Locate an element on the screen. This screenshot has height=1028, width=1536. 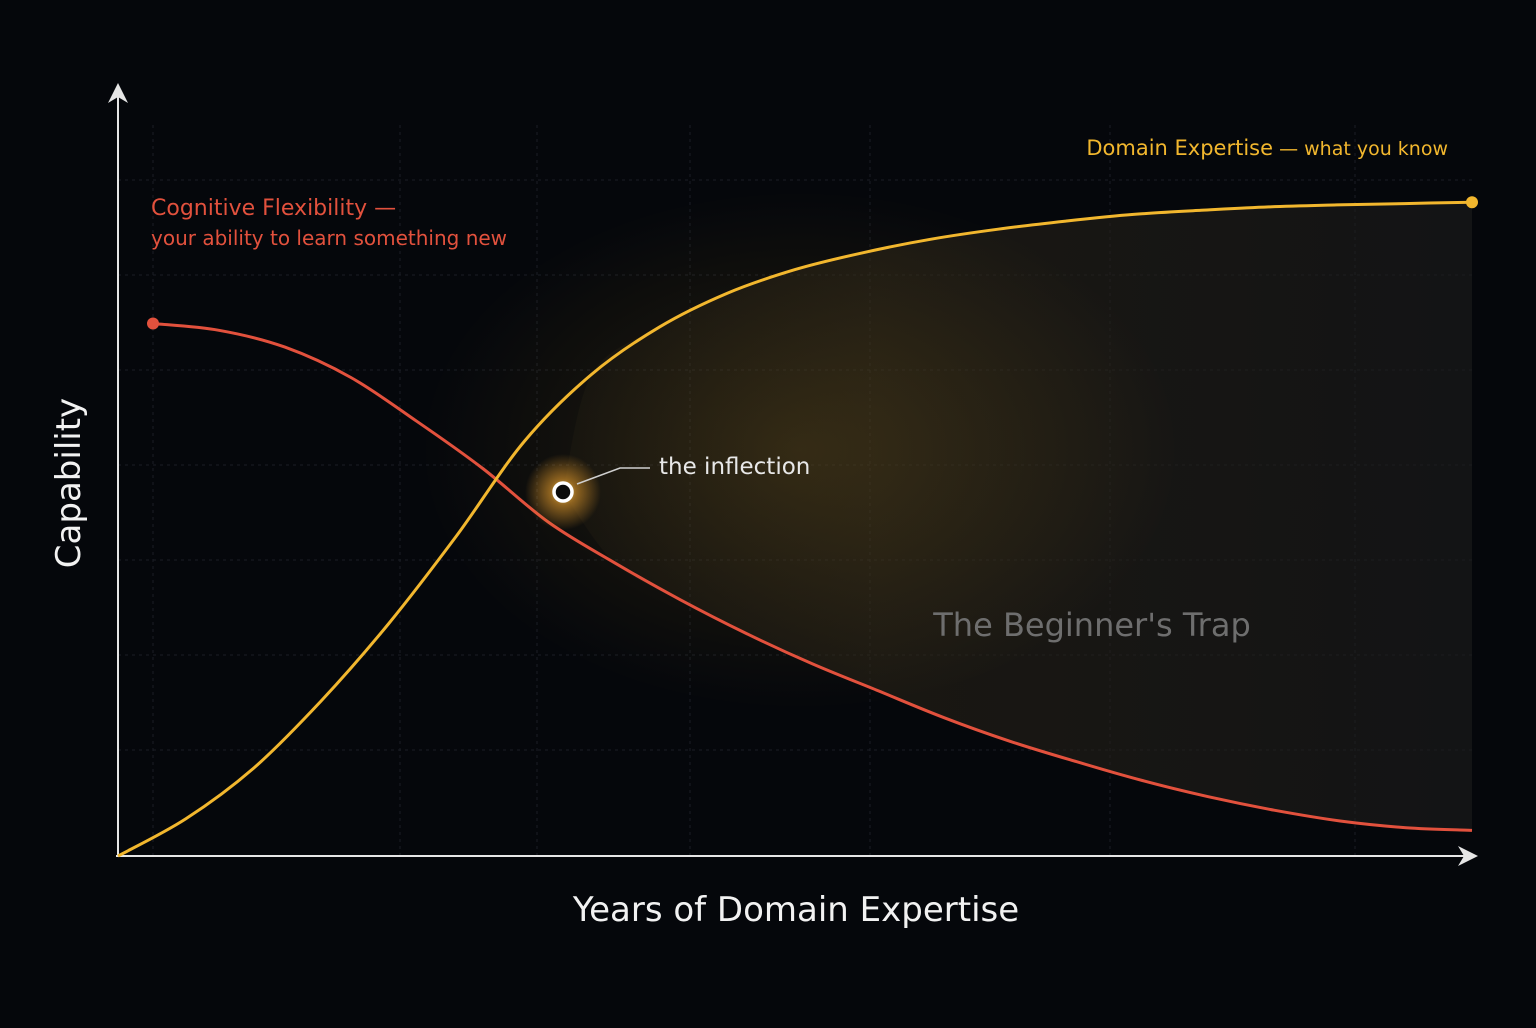
start-point-cognitive-flexibility is located at coordinates (153, 323).